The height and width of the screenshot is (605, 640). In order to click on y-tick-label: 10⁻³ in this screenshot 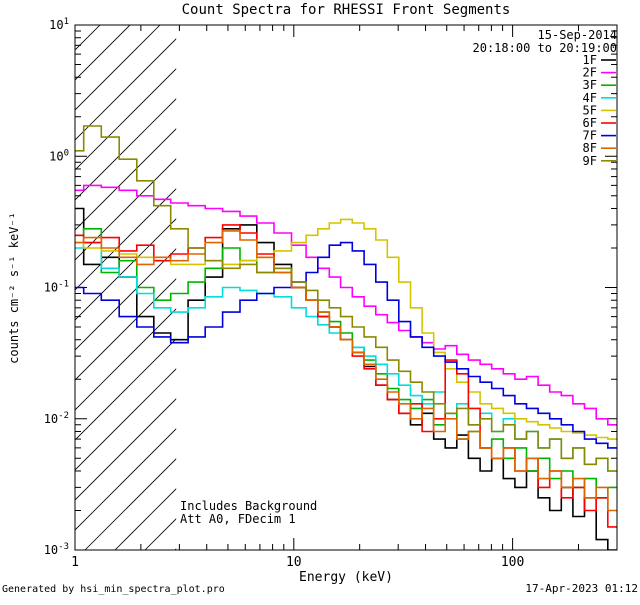, I will do `click(56, 549)`.